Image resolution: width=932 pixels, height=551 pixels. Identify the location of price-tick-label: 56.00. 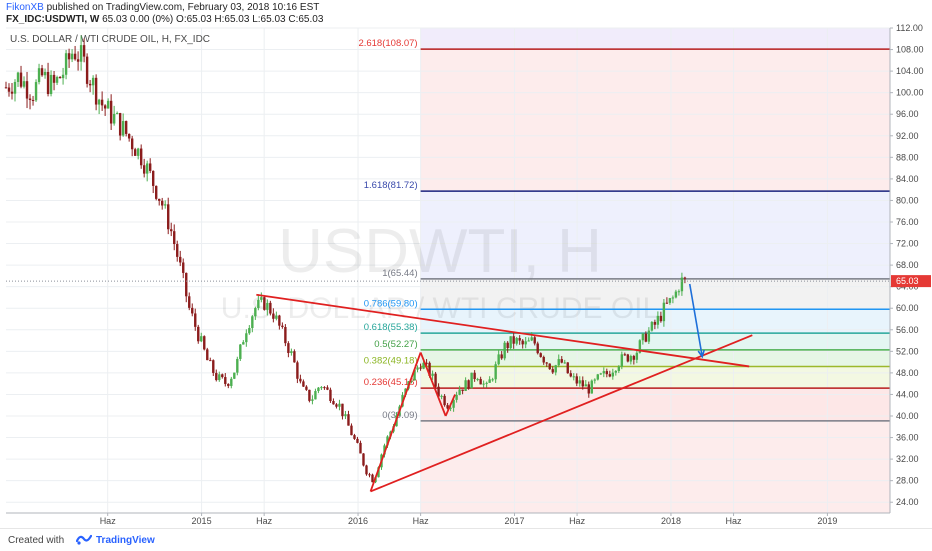
(907, 330).